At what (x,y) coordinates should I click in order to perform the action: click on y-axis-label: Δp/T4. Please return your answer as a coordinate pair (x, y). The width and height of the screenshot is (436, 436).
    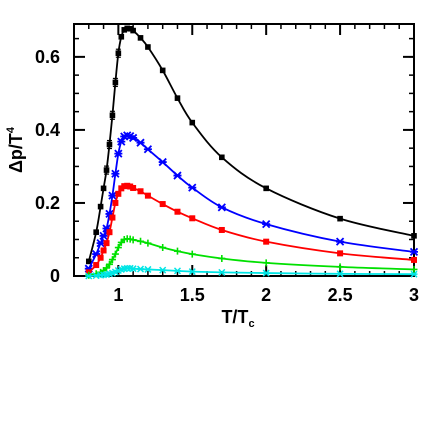
    Looking at the image, I should click on (15, 149).